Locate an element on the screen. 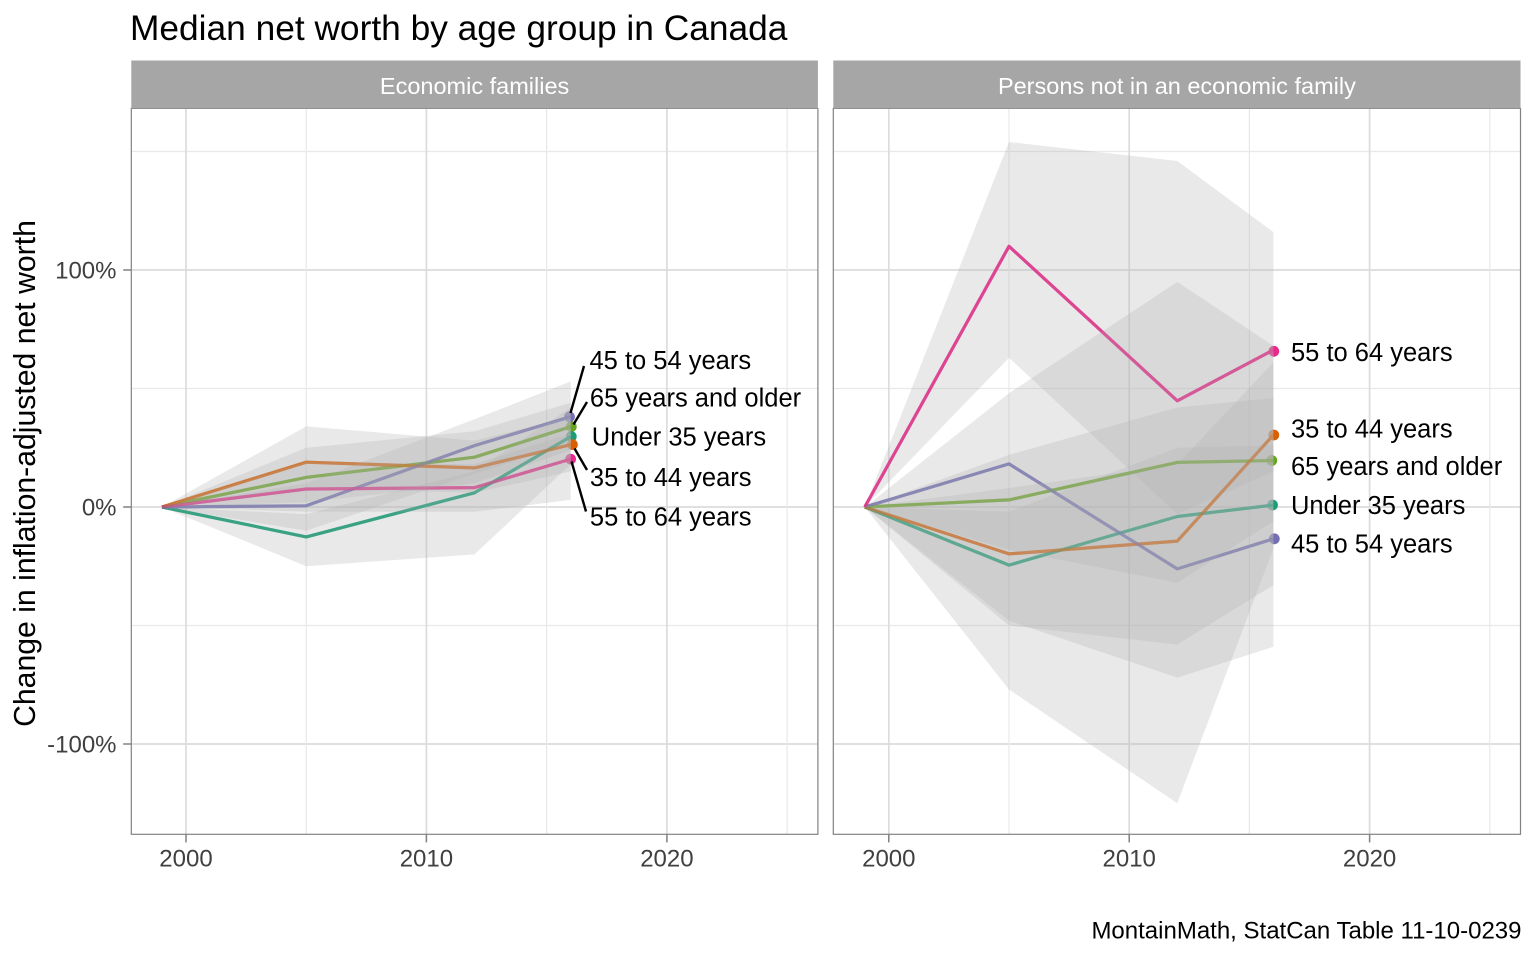  svg-text: 100% is located at coordinates (85, 271).